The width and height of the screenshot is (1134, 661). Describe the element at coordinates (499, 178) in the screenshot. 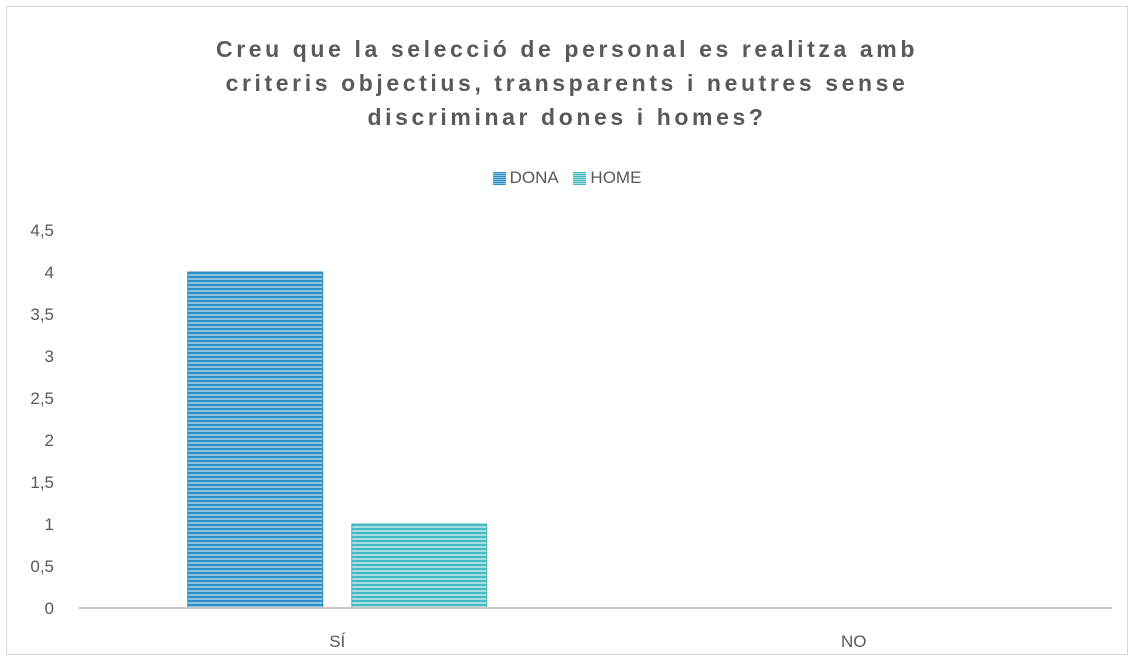

I see `legend-swatch-dona` at that location.